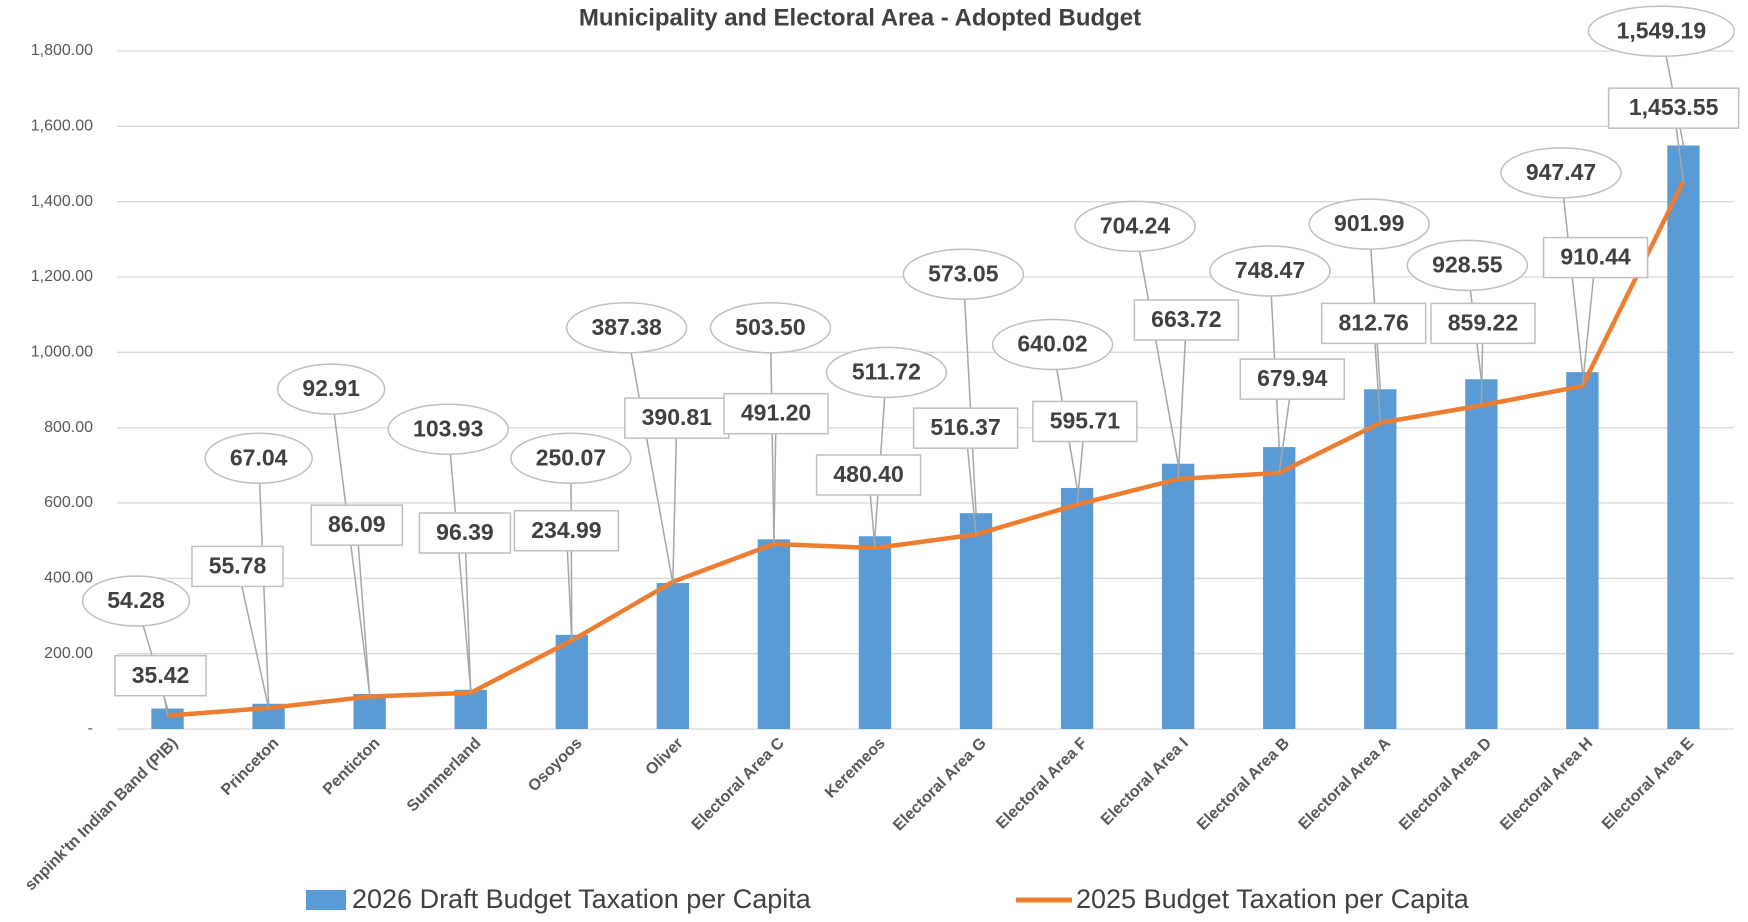  Describe the element at coordinates (1042, 784) in the screenshot. I see `x-tick-label: Electoral Area F` at that location.